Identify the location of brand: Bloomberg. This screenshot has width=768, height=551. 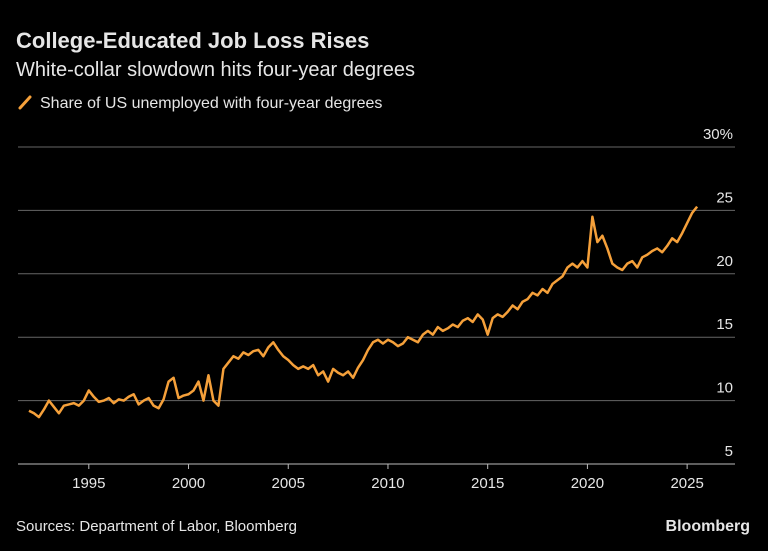
(708, 526).